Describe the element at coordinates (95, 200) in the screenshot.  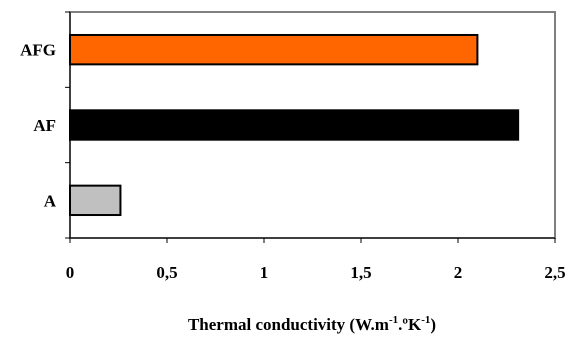
I see `bar-a` at that location.